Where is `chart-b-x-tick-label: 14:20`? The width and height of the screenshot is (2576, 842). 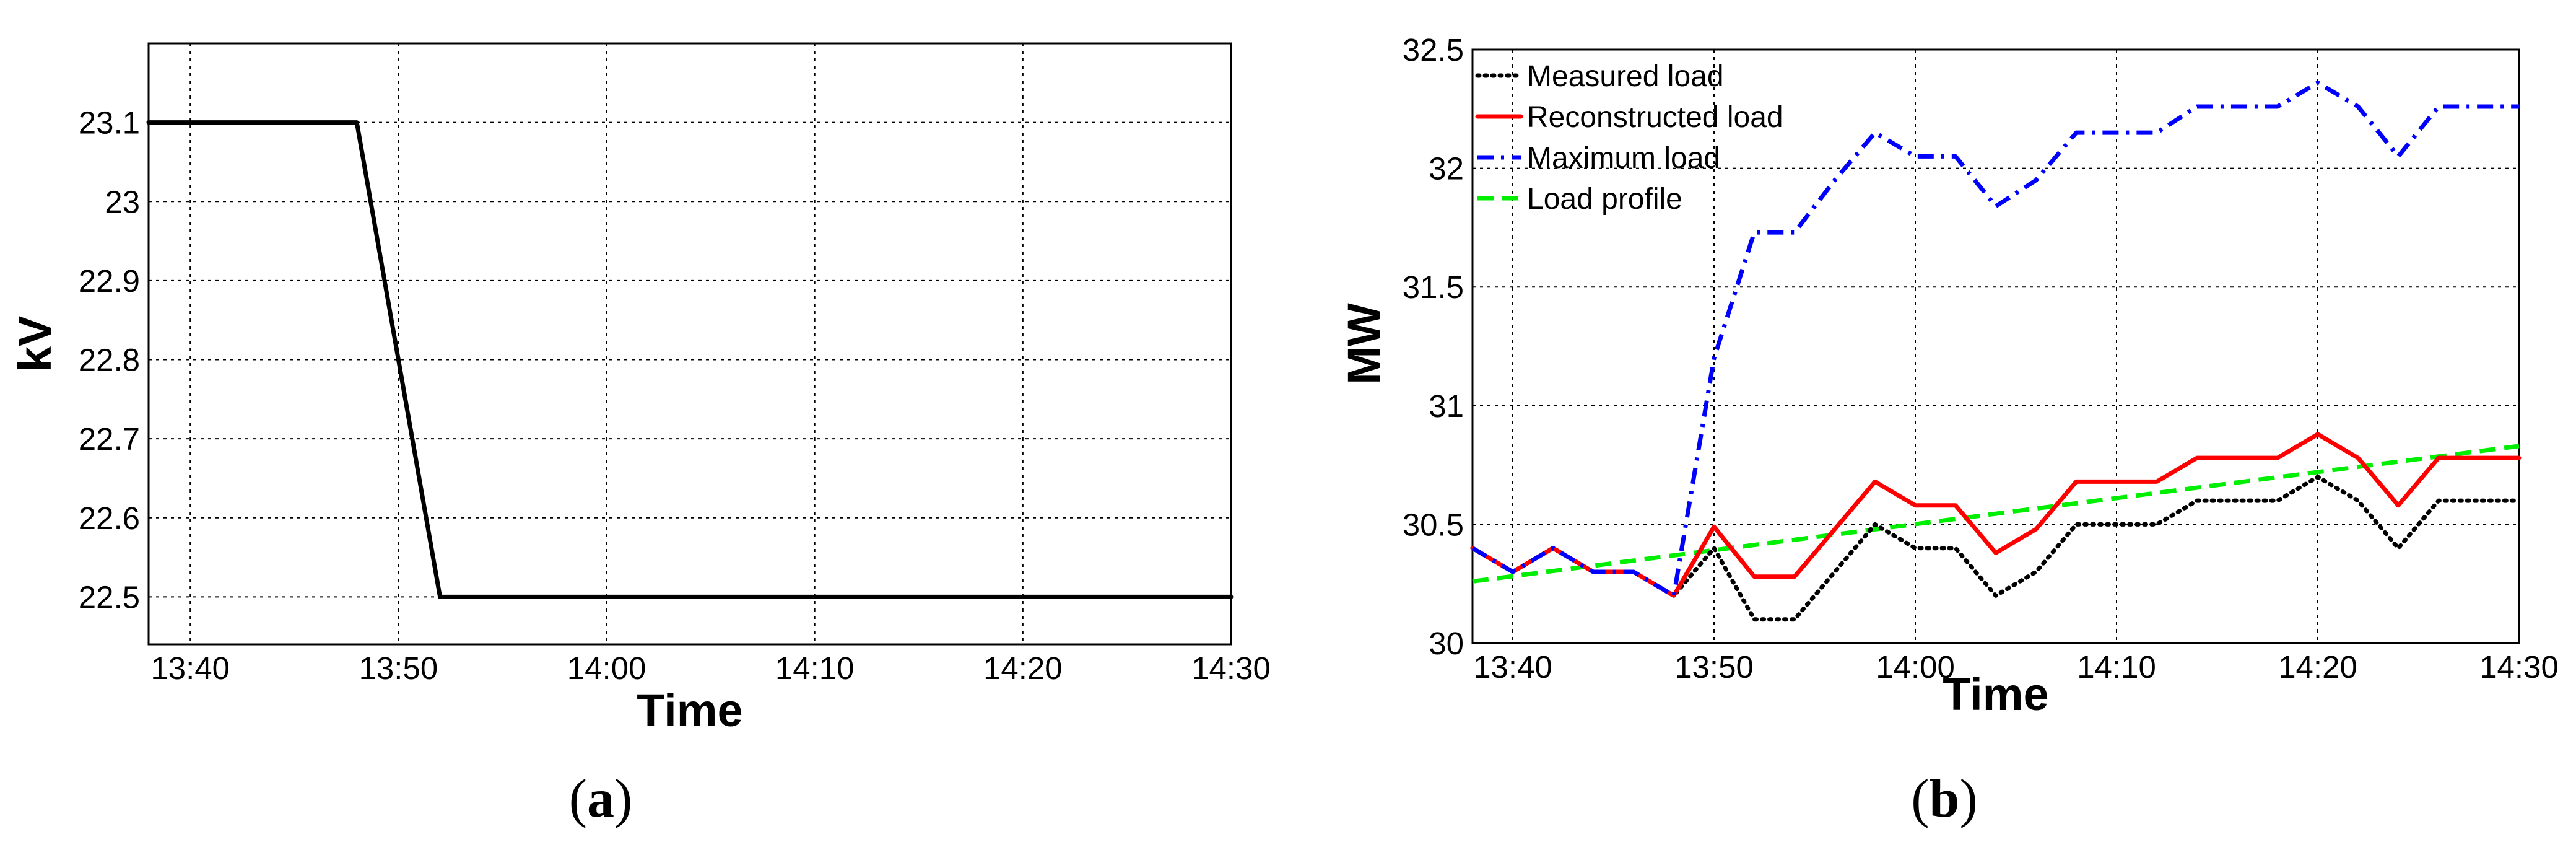
chart-b-x-tick-label: 14:20 is located at coordinates (2317, 667).